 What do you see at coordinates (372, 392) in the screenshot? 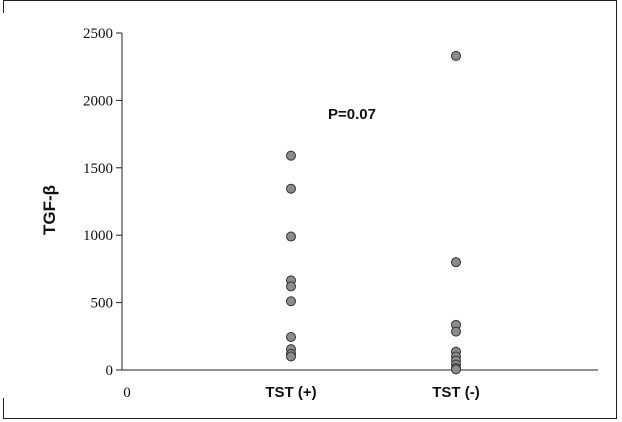
I see `x-axis-labels: TST (+) TST (-)` at bounding box center [372, 392].